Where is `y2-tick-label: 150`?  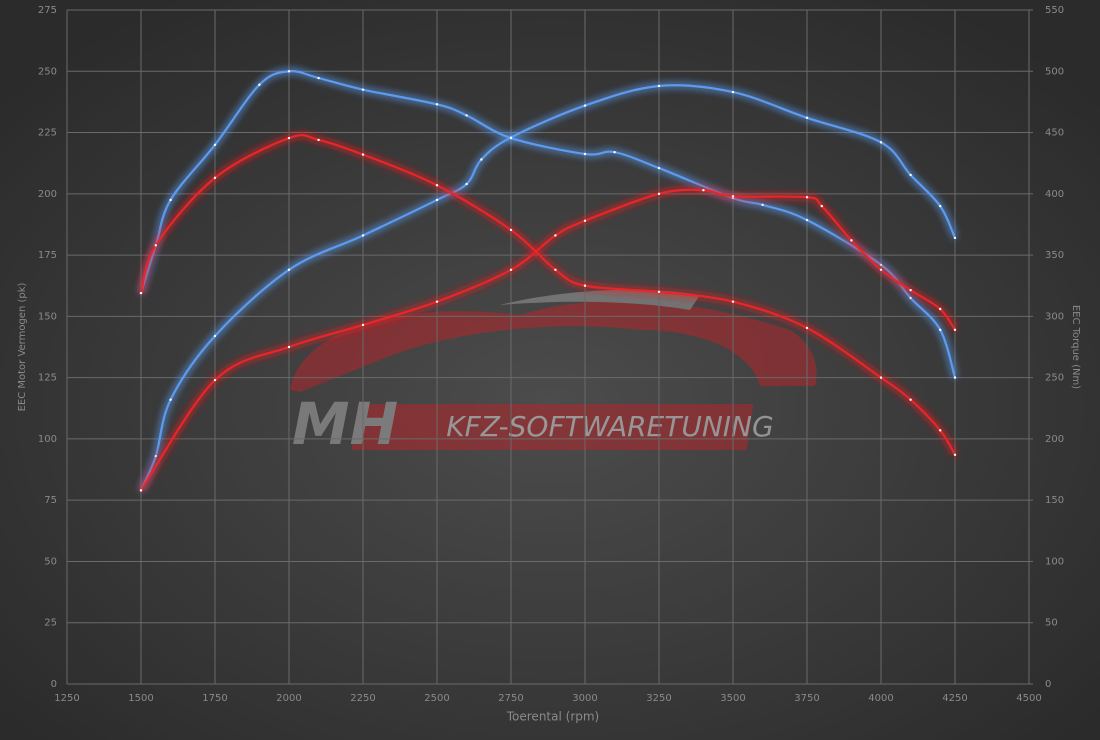 y2-tick-label: 150 is located at coordinates (1054, 500).